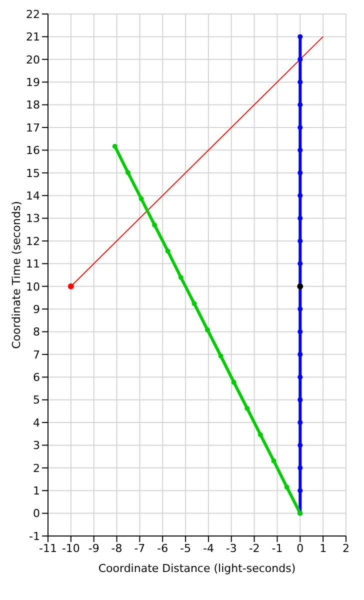 The width and height of the screenshot is (364, 600). I want to click on x-tick-label: -9, so click(94, 548).